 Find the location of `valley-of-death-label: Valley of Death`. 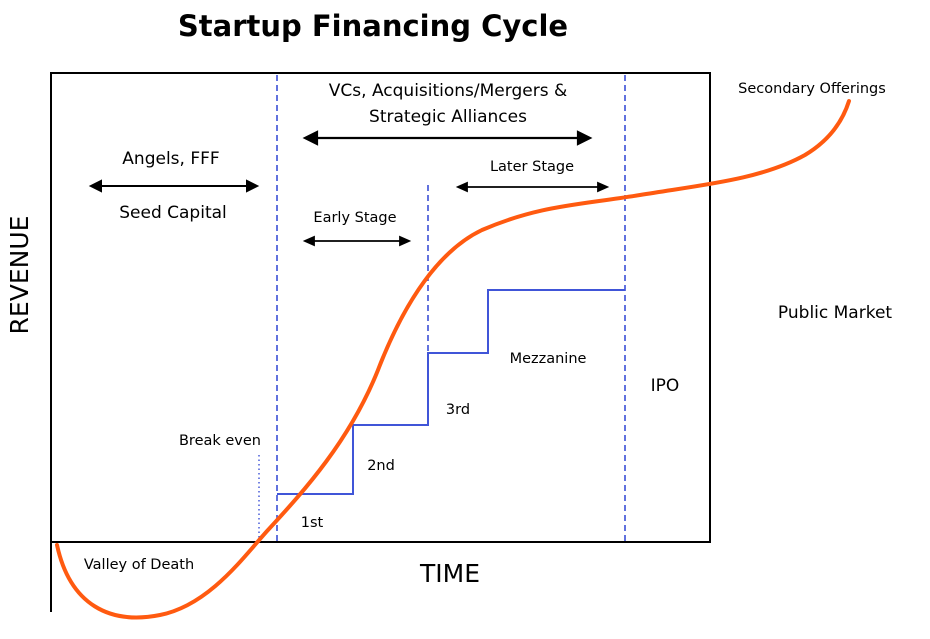

valley-of-death-label: Valley of Death is located at coordinates (139, 565).